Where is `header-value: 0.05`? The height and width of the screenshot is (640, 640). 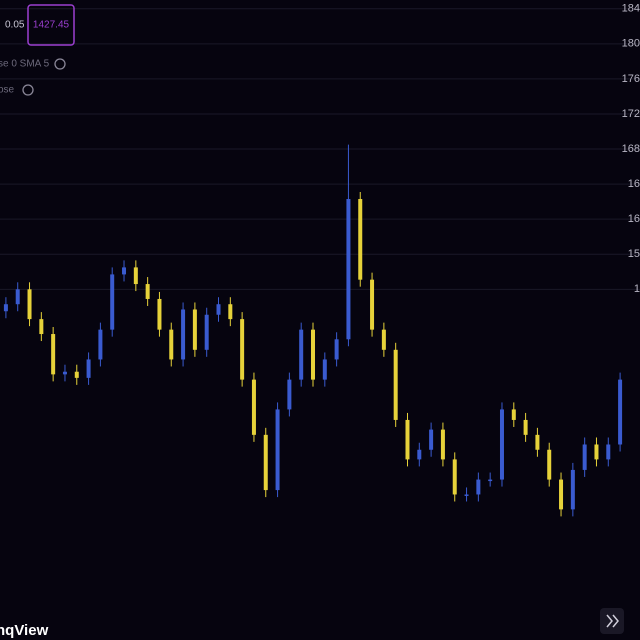 header-value: 0.05 is located at coordinates (15, 25).